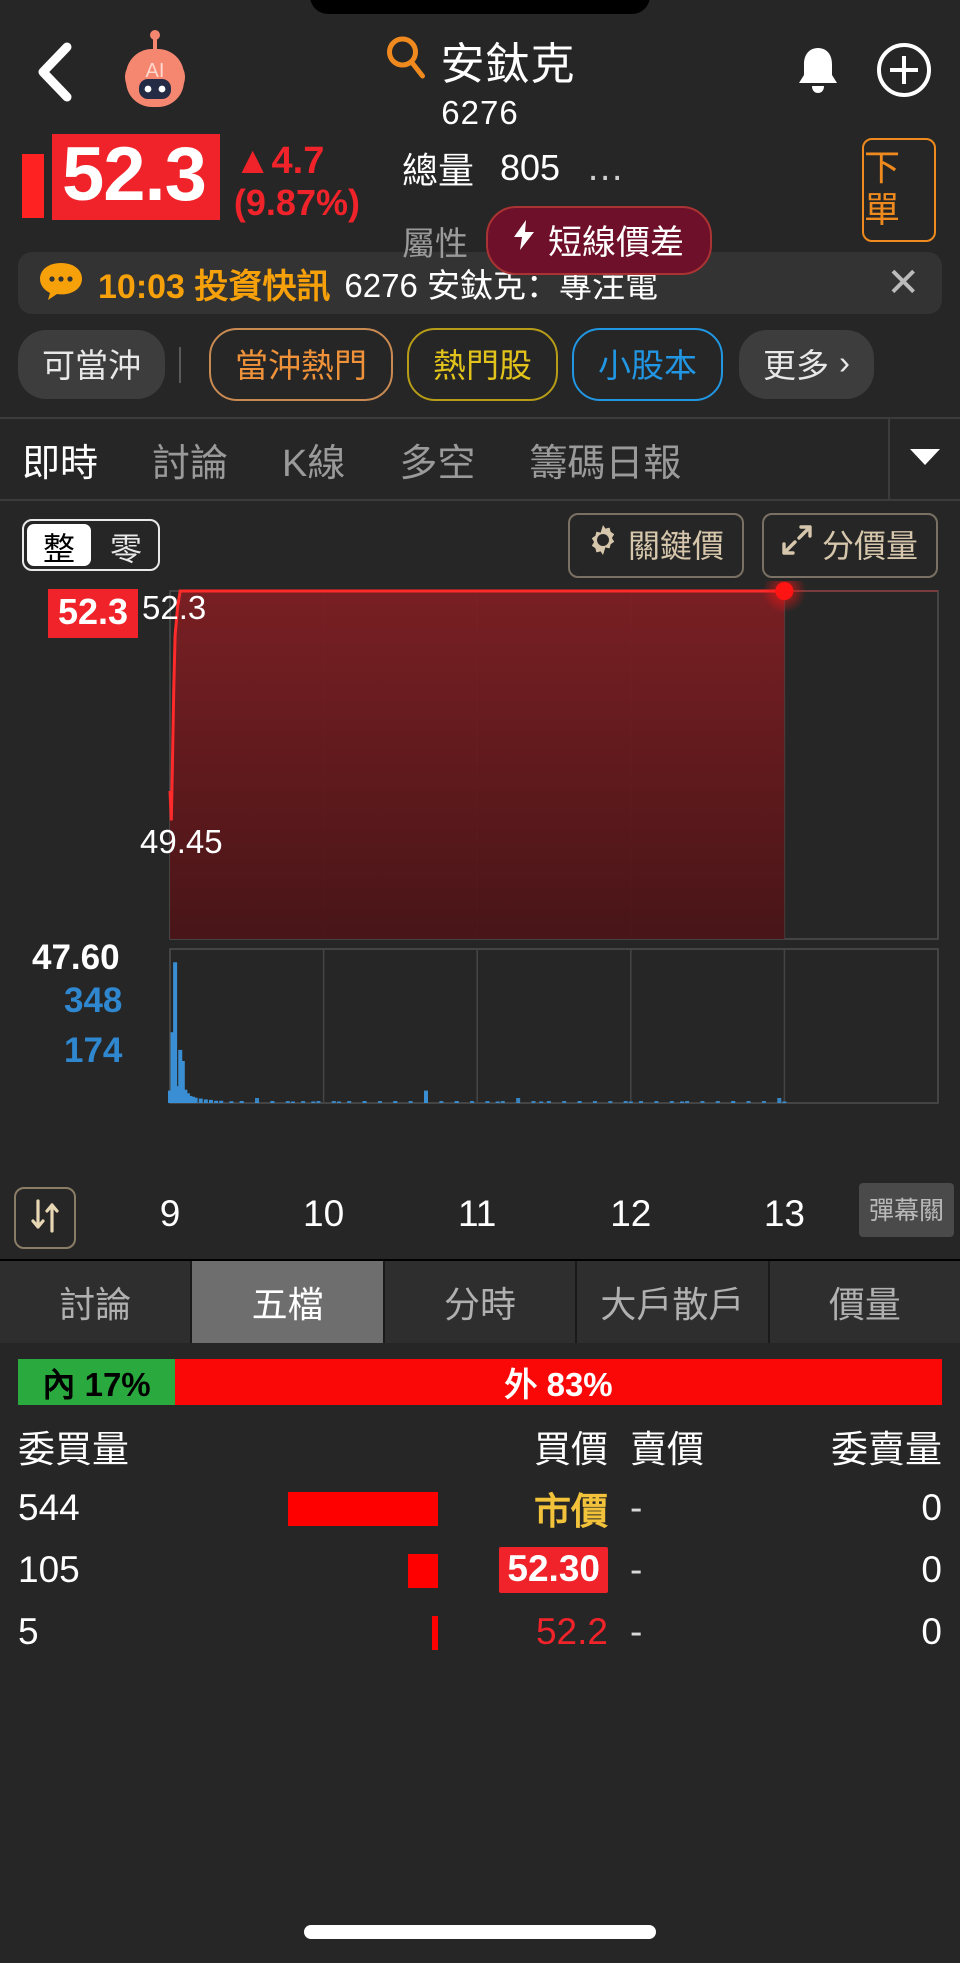 The image size is (960, 1963). What do you see at coordinates (864, 1302) in the screenshot?
I see `btab-price-volume: 價量` at bounding box center [864, 1302].